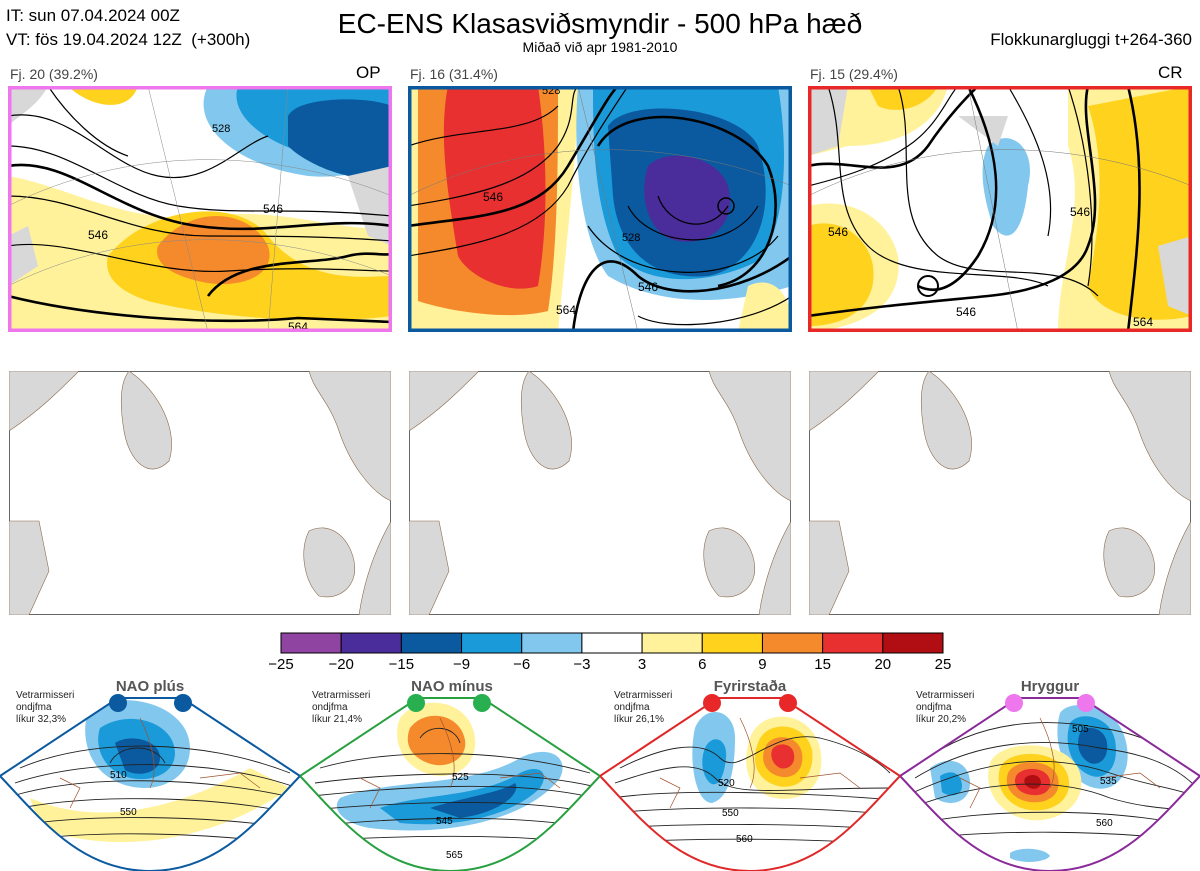 This screenshot has height=871, width=1200. I want to click on cluster-2-contour-a: 546, so click(493, 197).